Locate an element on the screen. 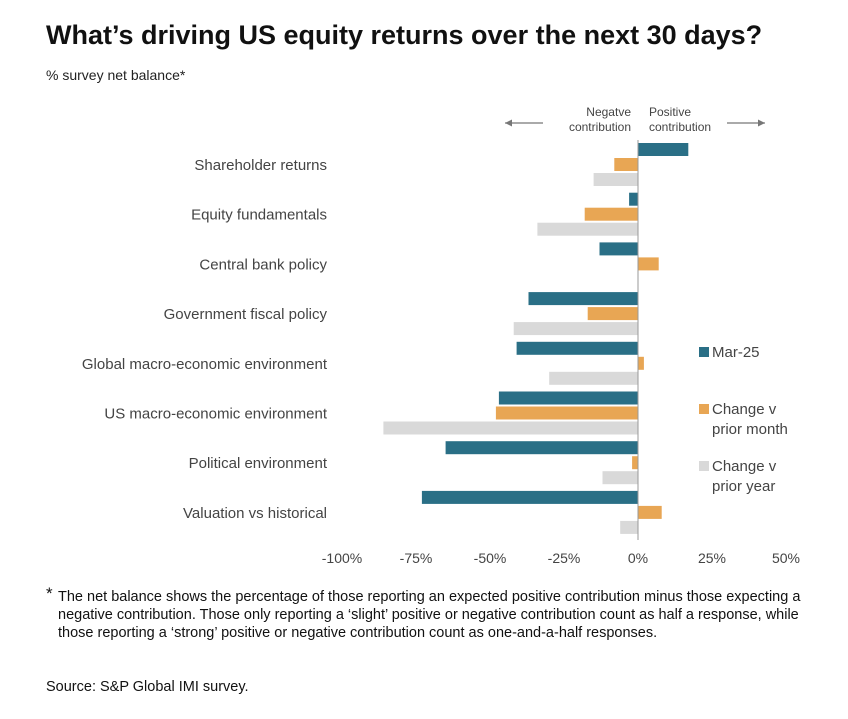 This screenshot has height=719, width=848. bar-mar-25-us-macro-economic-environment is located at coordinates (568, 398).